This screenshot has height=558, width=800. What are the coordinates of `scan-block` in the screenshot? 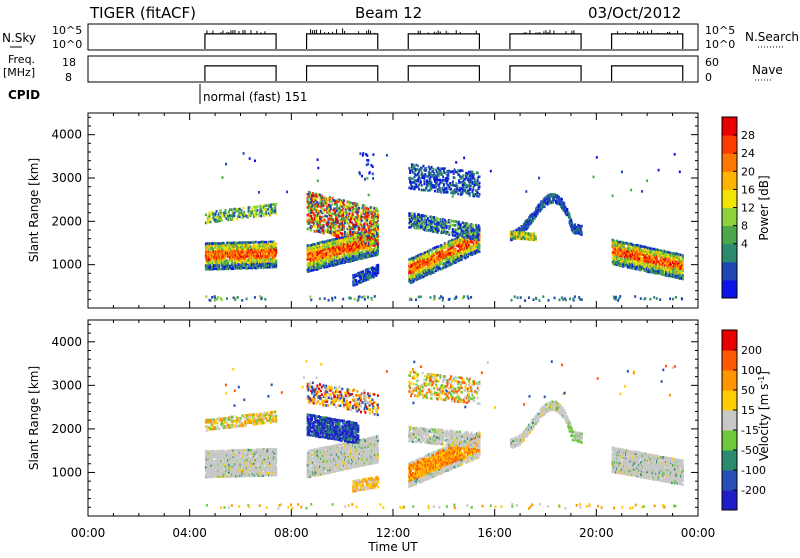 It's located at (443, 41).